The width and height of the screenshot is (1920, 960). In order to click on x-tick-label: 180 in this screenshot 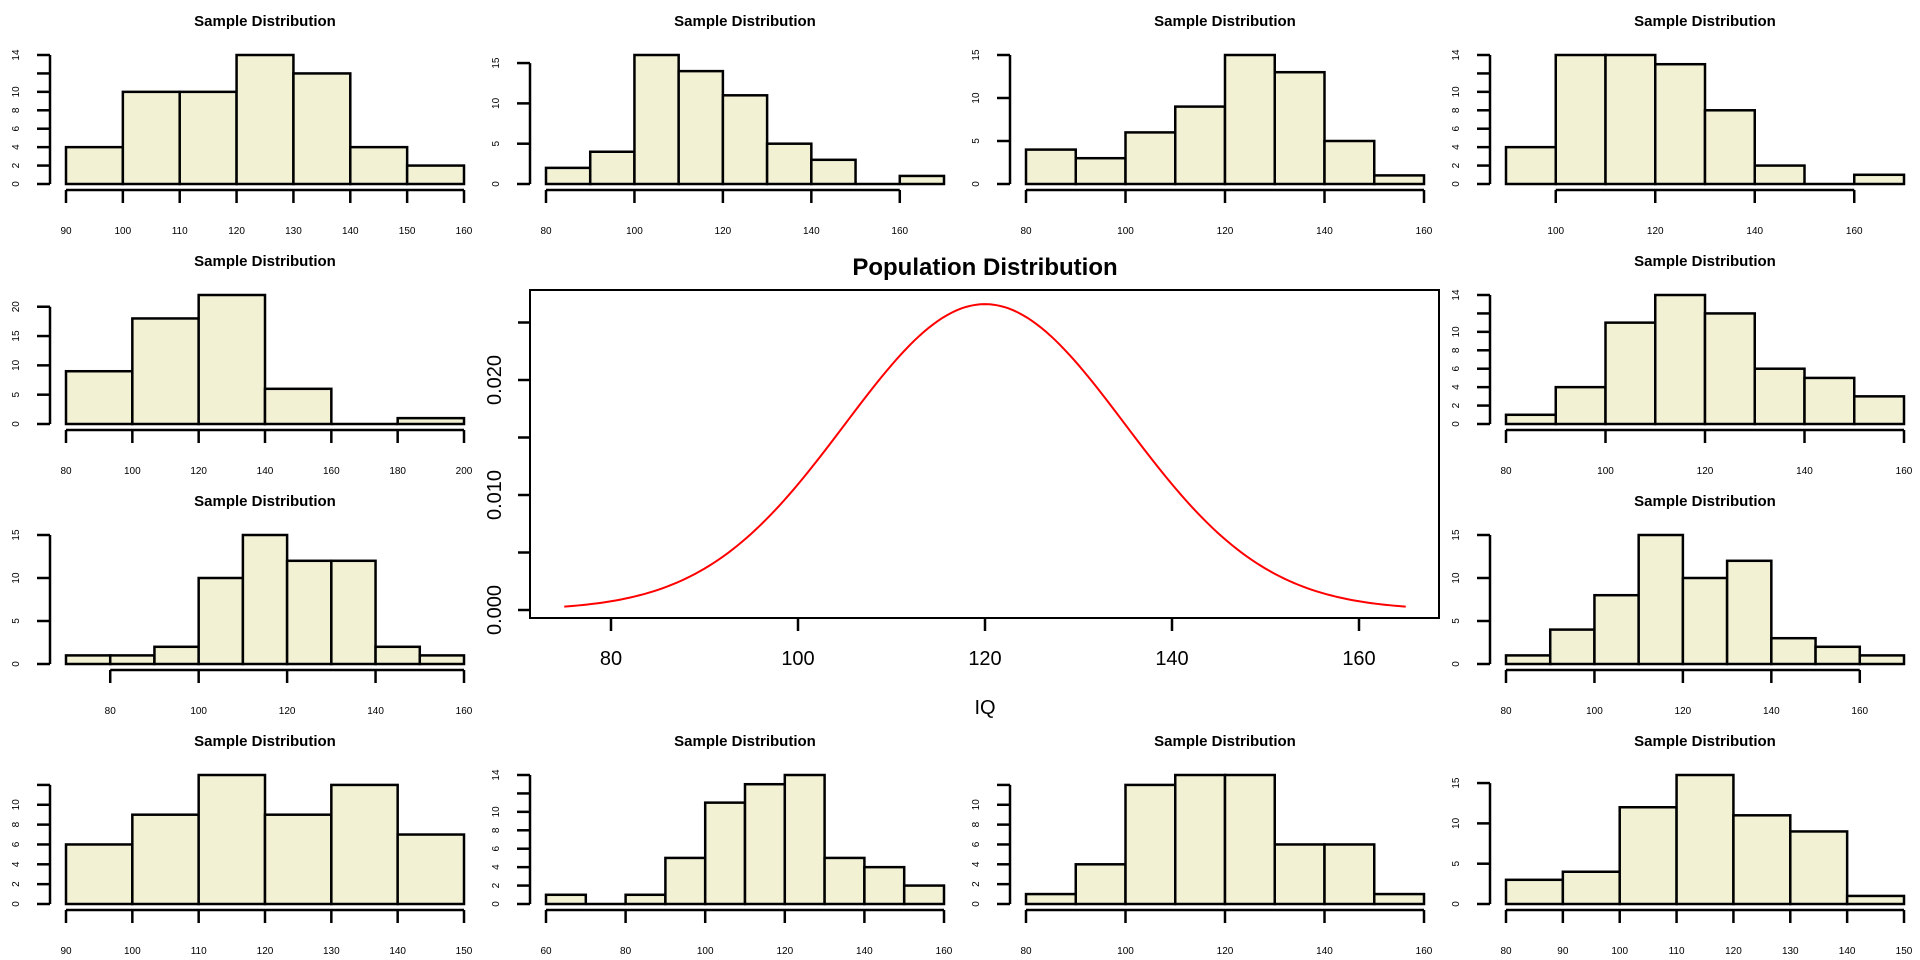, I will do `click(397, 471)`.